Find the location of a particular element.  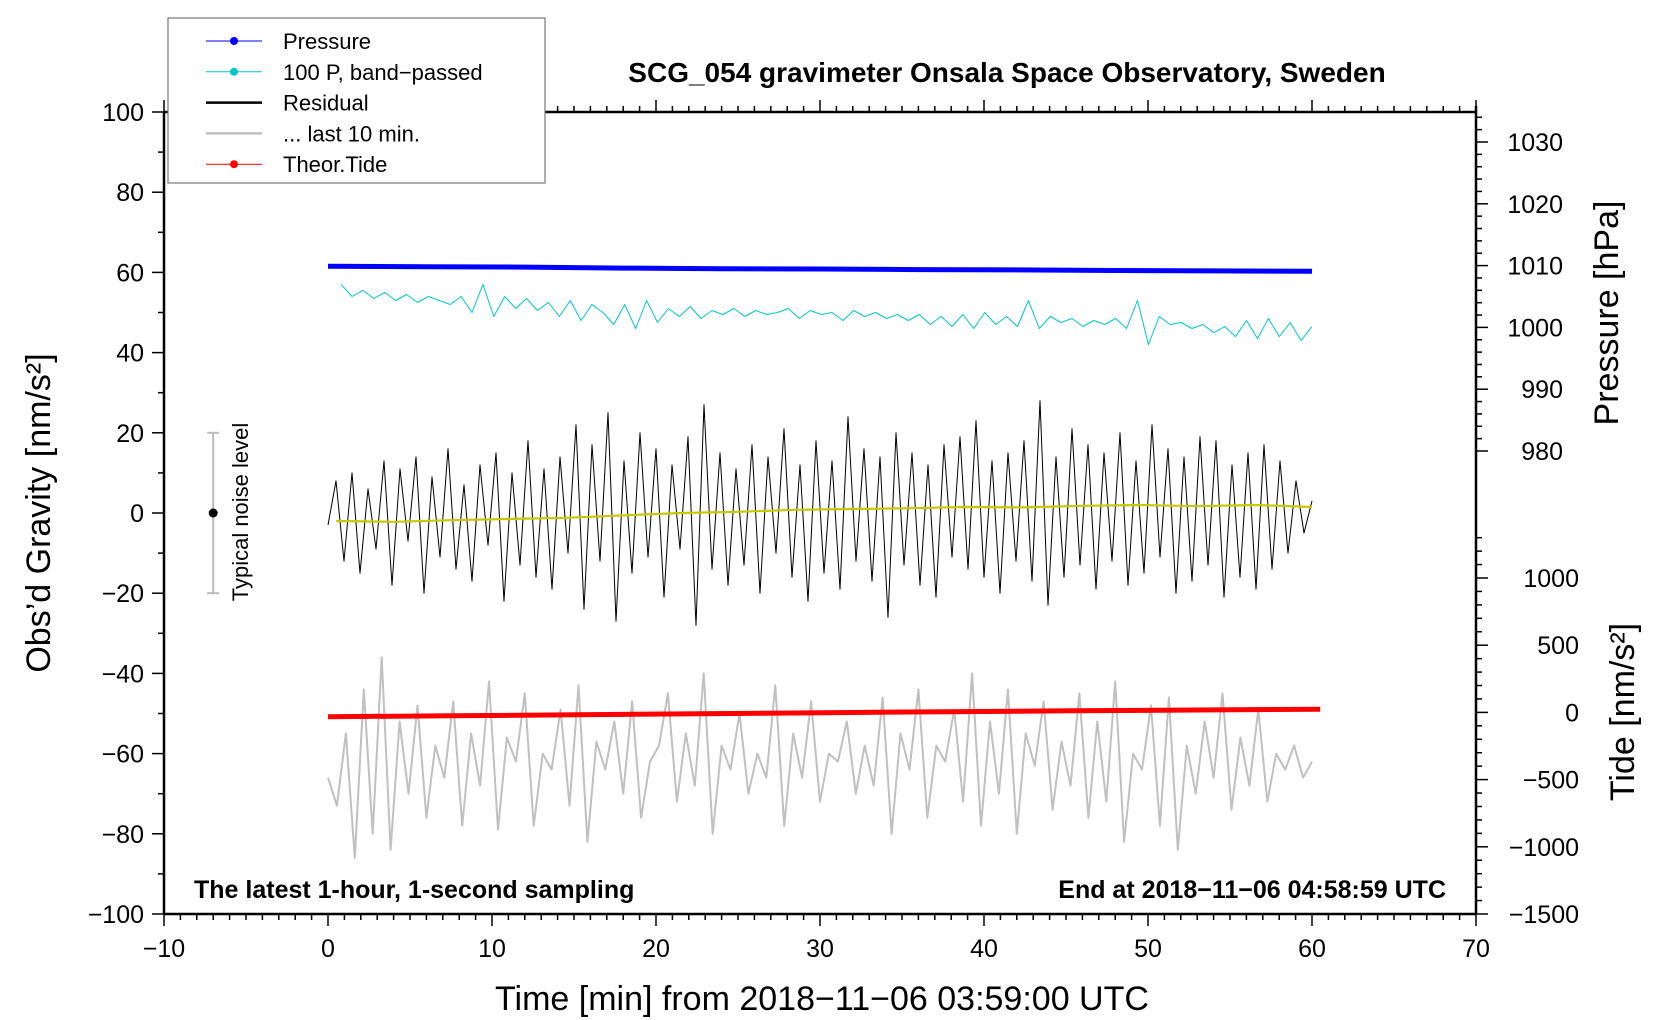

pressure-tick-label: 1030 is located at coordinates (1535, 143).